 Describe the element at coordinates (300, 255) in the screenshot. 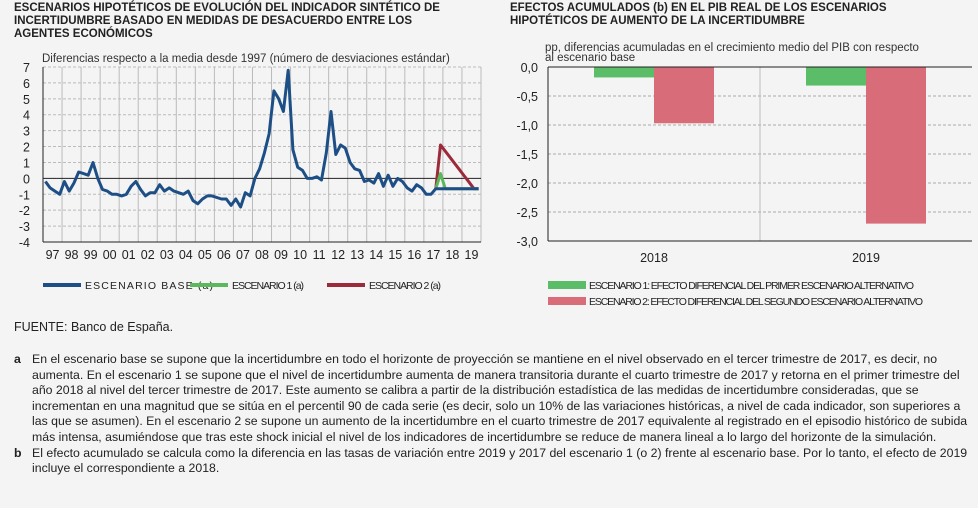

I see `x-tick-label: 10` at that location.